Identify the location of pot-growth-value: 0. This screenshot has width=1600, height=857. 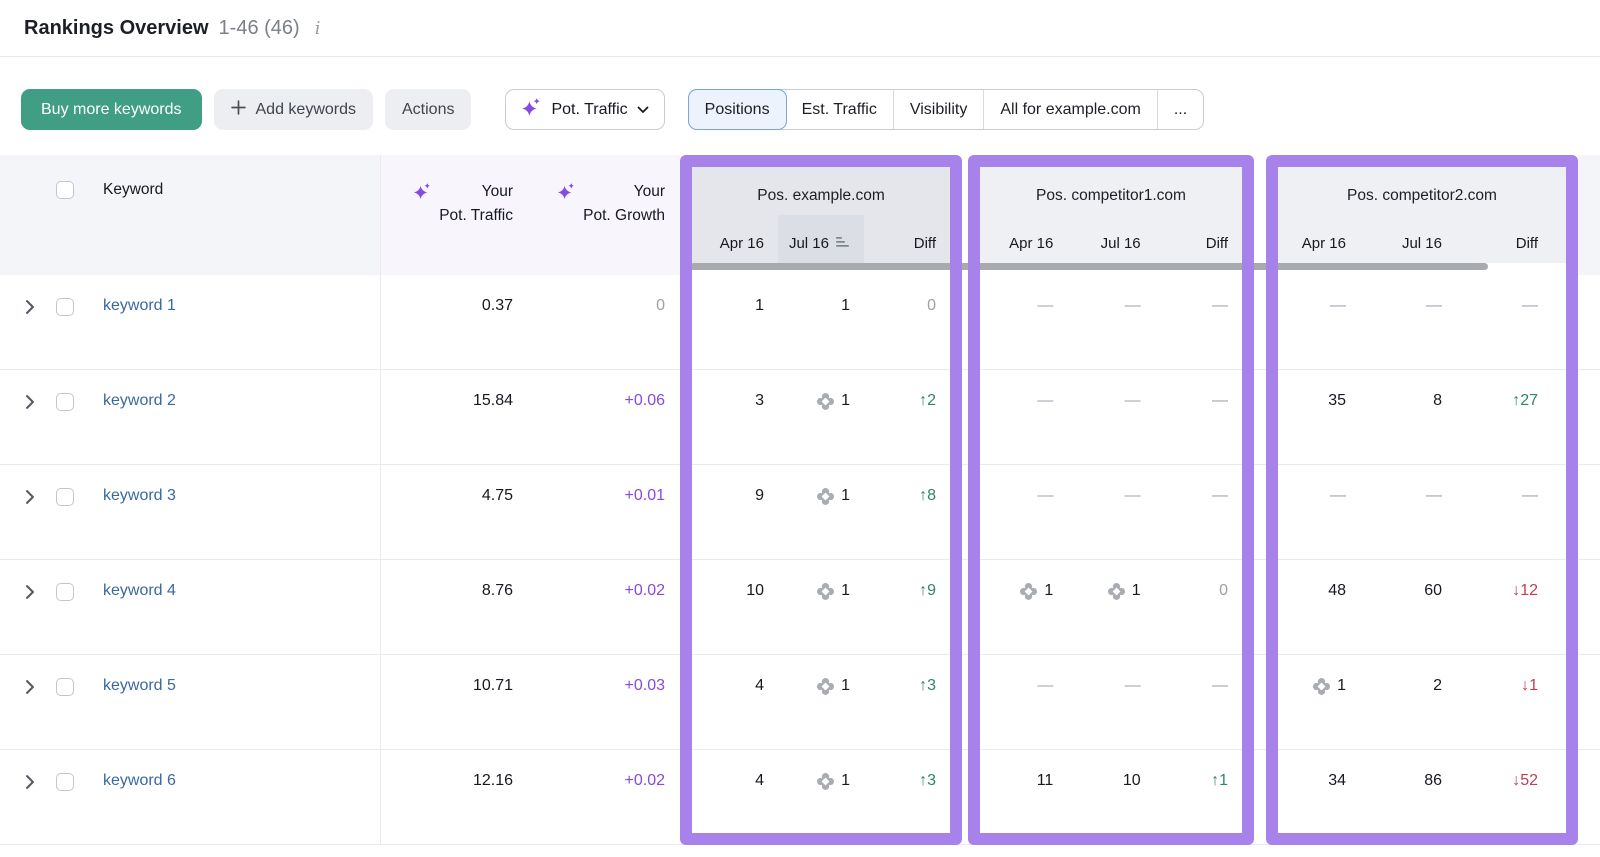
(660, 305).